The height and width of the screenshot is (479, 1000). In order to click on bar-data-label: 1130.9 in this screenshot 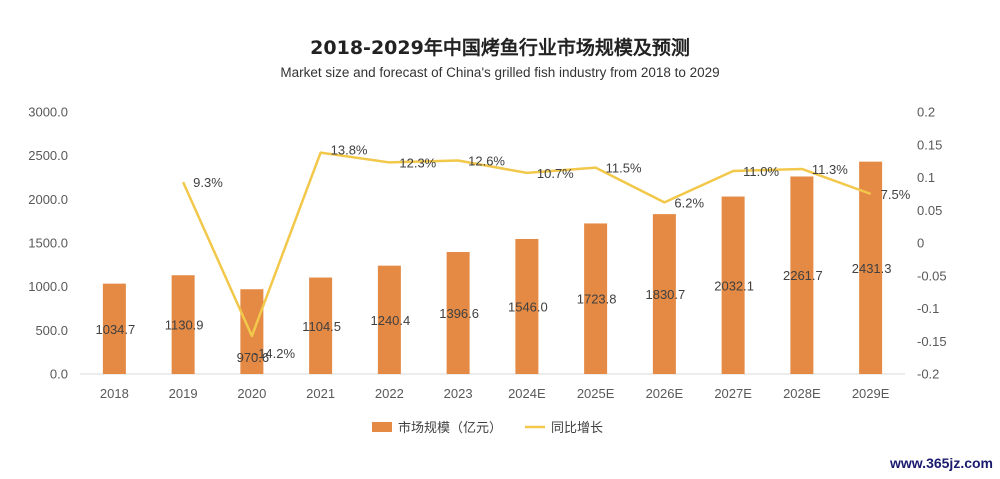, I will do `click(184, 325)`.